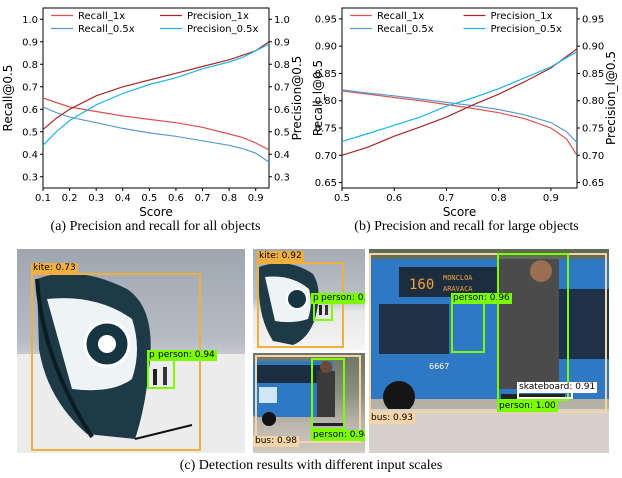 Image resolution: width=622 pixels, height=478 pixels. I want to click on y-tick-label-left: 0.90, so click(326, 47).